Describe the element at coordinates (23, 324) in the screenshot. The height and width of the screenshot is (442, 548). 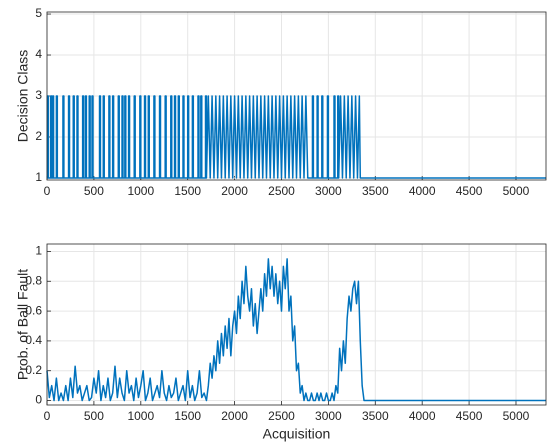
I see `y-axis-label: Prob. of Ball Fault` at that location.